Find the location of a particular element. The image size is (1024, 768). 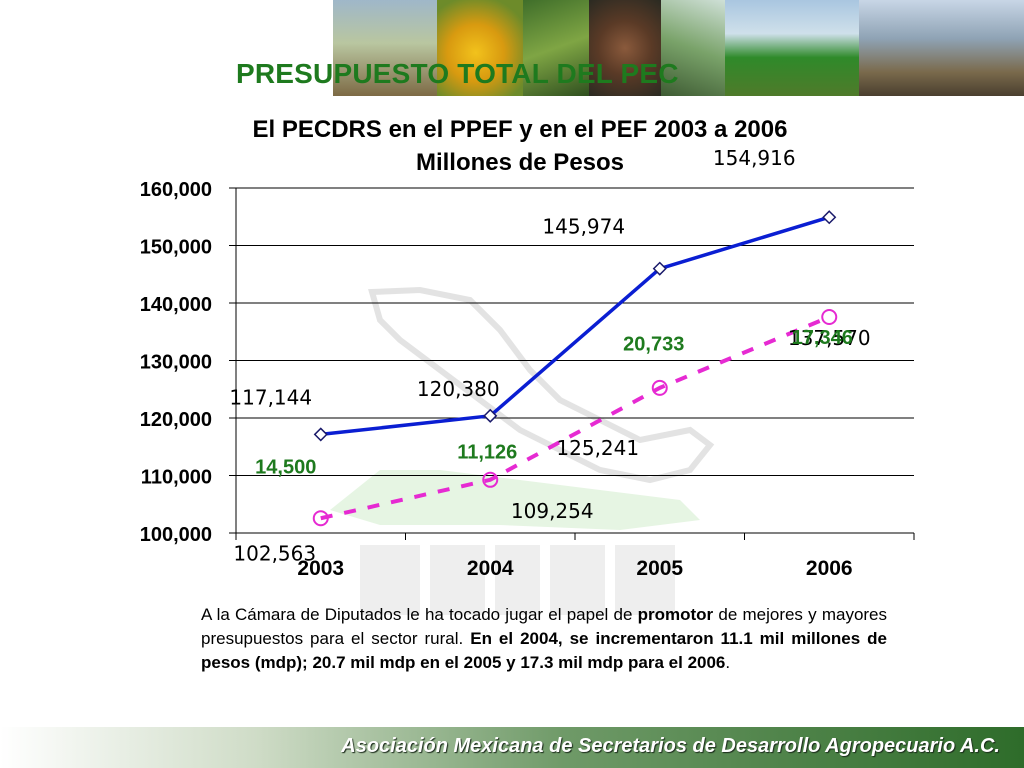

description-bold-1: promotor is located at coordinates (675, 614).